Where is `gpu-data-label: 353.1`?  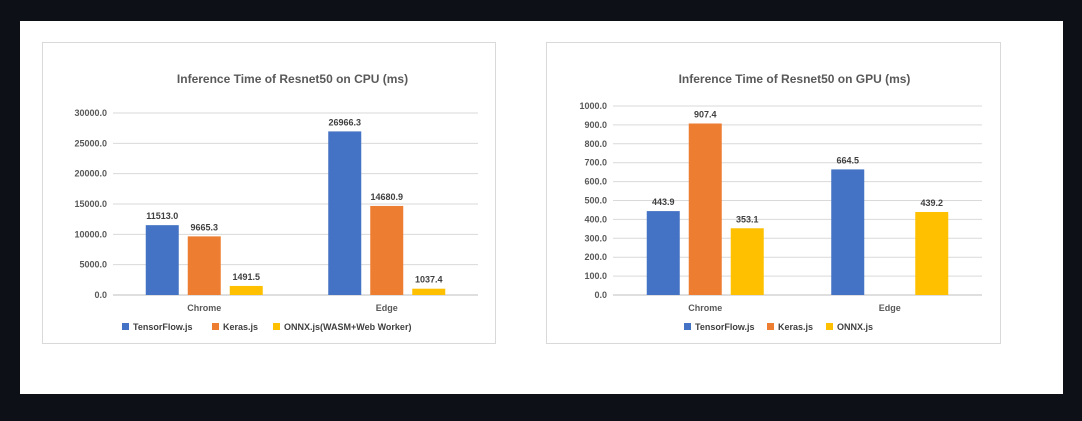
gpu-data-label: 353.1 is located at coordinates (747, 219).